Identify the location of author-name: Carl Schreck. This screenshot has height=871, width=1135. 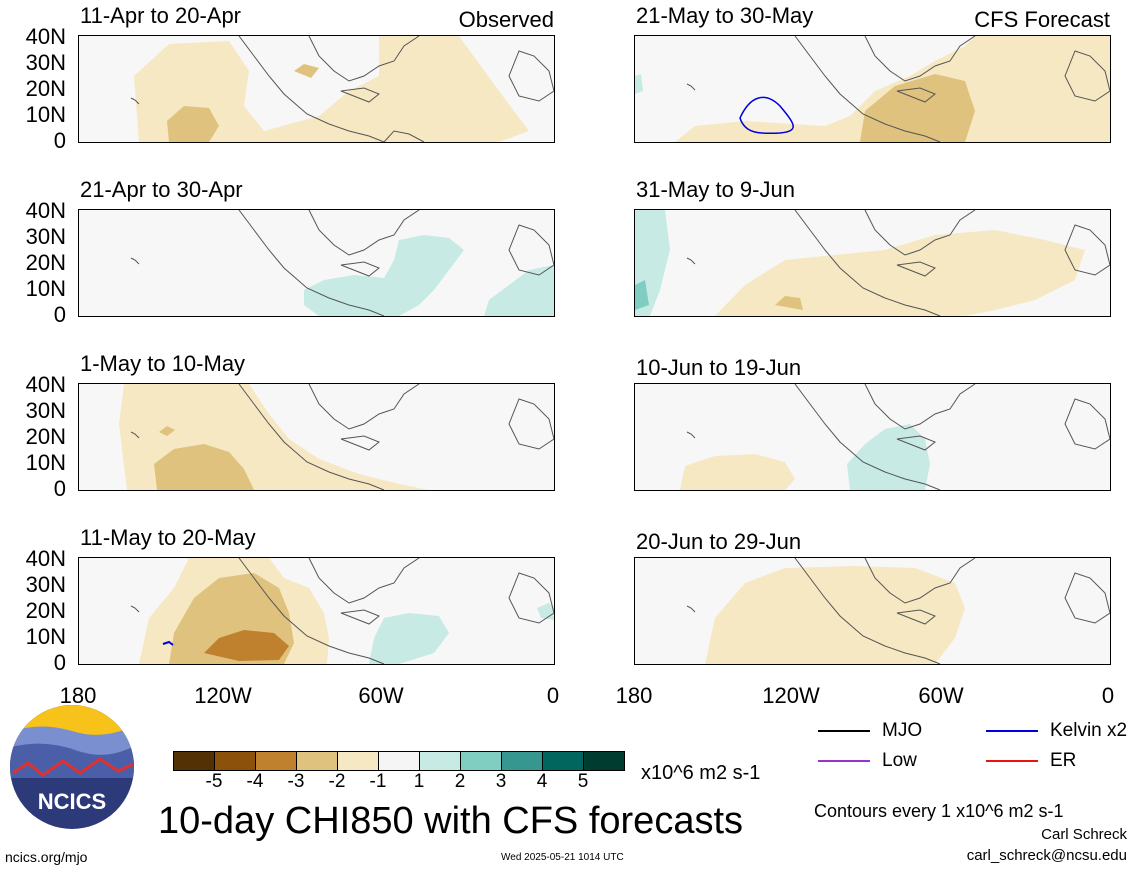
(1084, 834).